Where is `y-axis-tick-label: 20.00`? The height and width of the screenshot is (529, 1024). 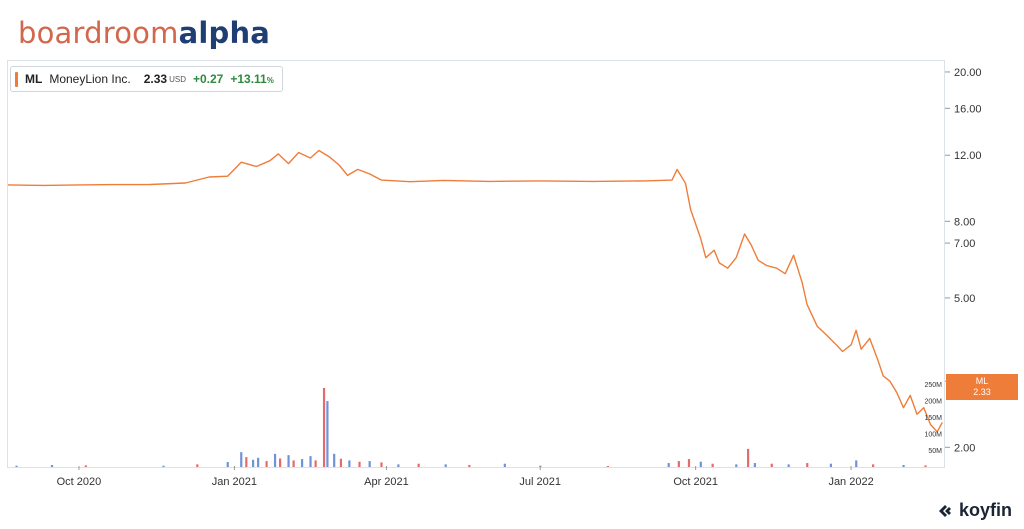 y-axis-tick-label: 20.00 is located at coordinates (968, 73).